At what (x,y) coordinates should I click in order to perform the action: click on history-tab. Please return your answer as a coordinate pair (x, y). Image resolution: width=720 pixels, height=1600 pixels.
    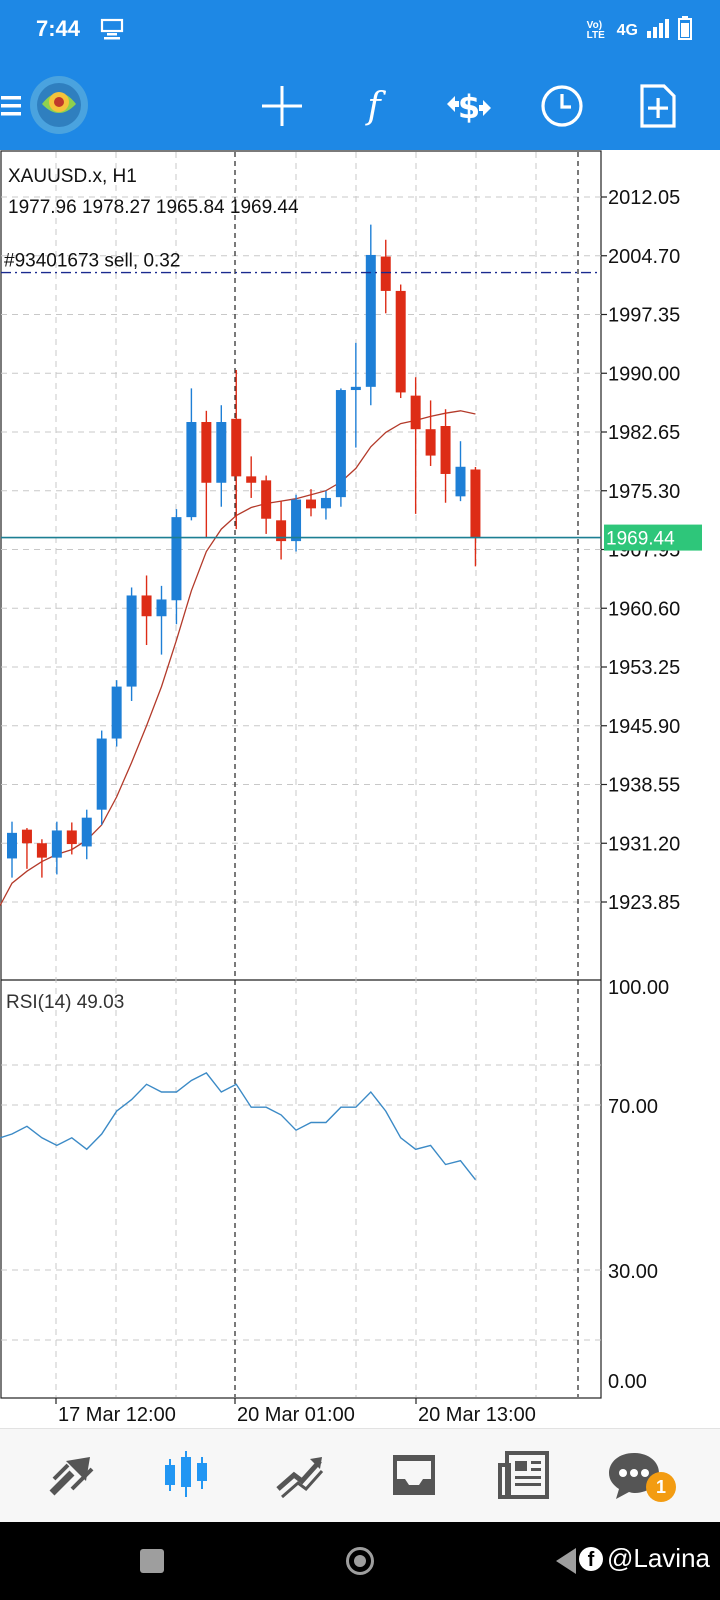
    Looking at the image, I should click on (414, 1475).